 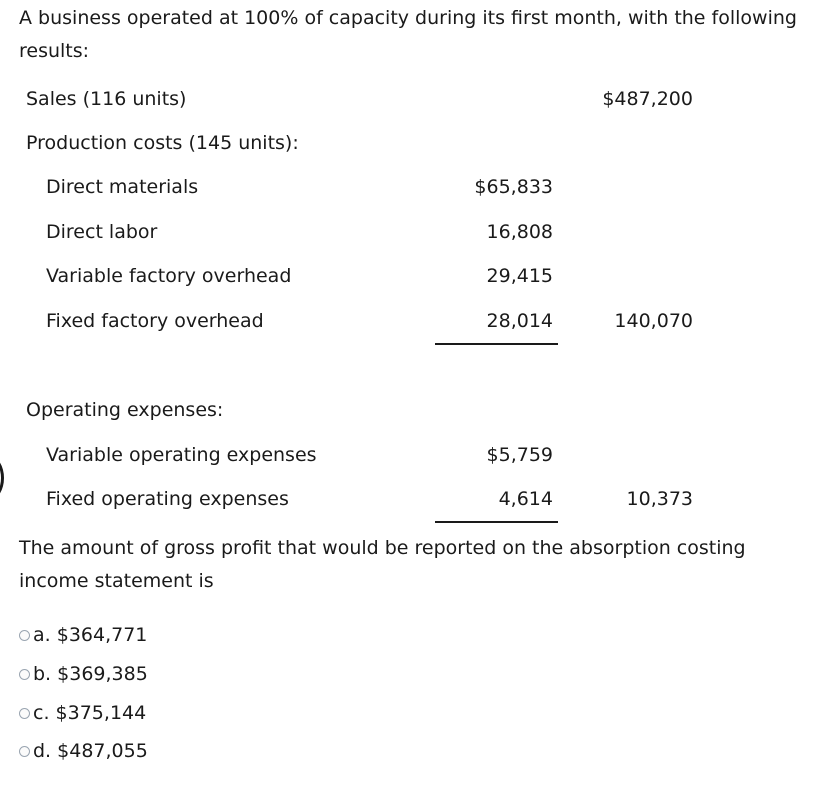 What do you see at coordinates (653, 321) in the screenshot?
I see `production-costs-total: 140,070` at bounding box center [653, 321].